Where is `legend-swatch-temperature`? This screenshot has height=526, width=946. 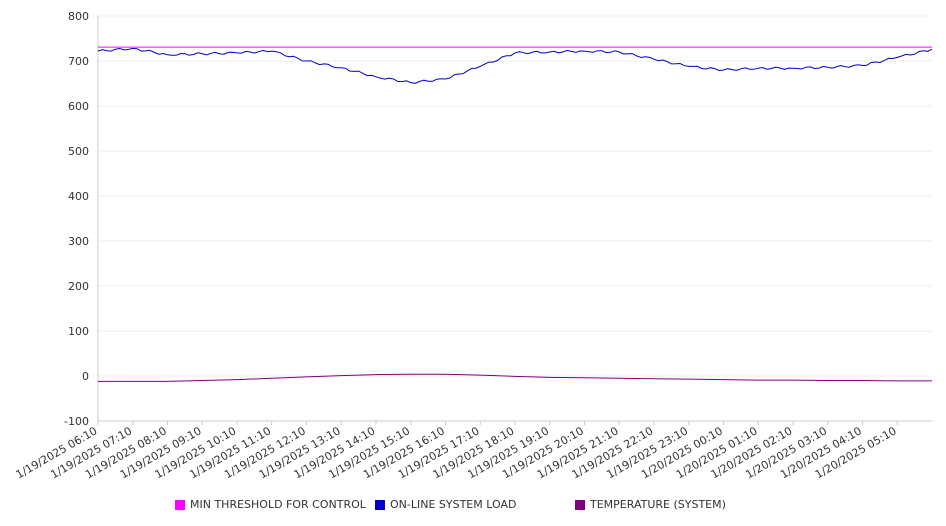
legend-swatch-temperature is located at coordinates (580, 504).